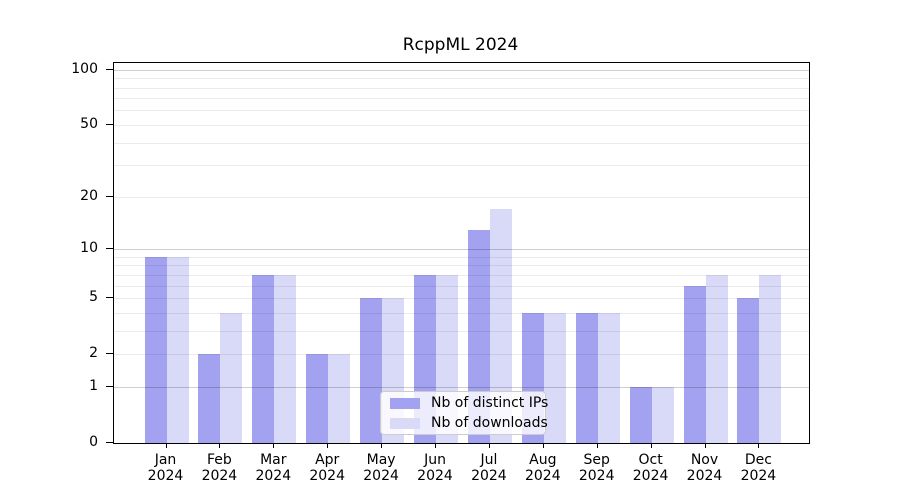 Image resolution: width=900 pixels, height=500 pixels. Describe the element at coordinates (89, 195) in the screenshot. I see `y-tick-label: 20` at that location.